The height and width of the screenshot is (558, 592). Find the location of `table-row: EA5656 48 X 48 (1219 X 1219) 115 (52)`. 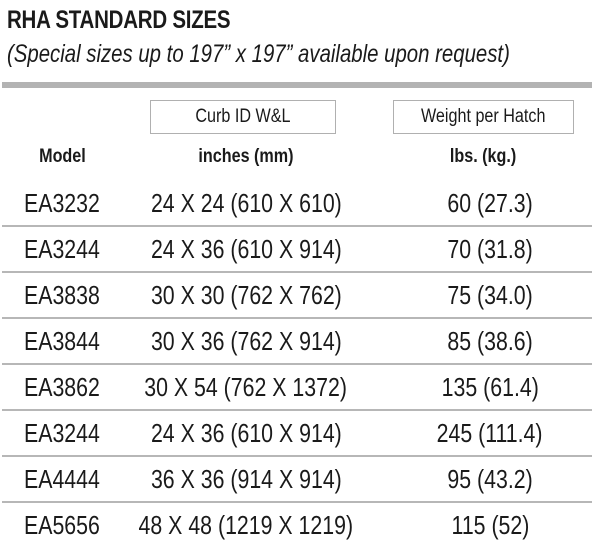

table-row: EA5656 48 X 48 (1219 X 1219) 115 (52) is located at coordinates (296, 526).